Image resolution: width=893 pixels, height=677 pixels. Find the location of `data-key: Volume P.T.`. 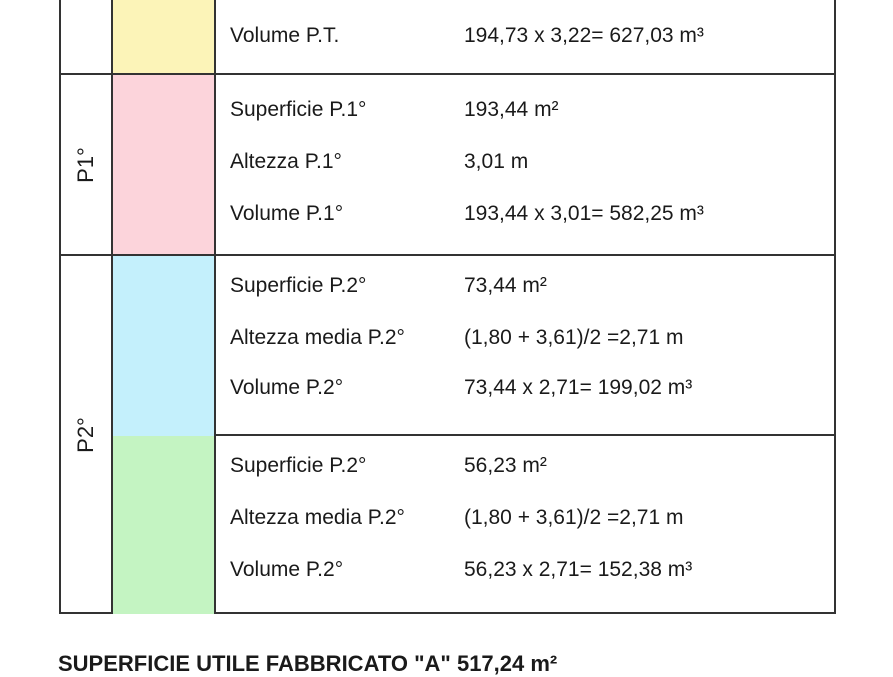

data-key: Volume P.T. is located at coordinates (285, 35).